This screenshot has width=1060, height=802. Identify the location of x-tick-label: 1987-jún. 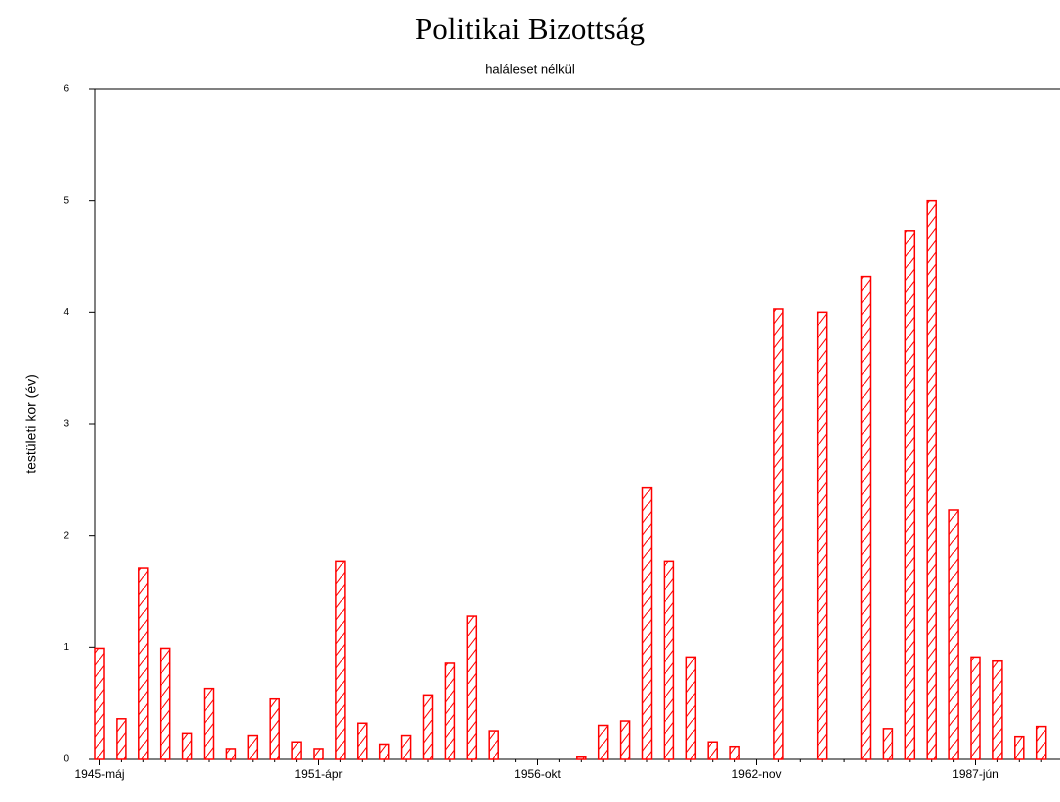
(975, 774).